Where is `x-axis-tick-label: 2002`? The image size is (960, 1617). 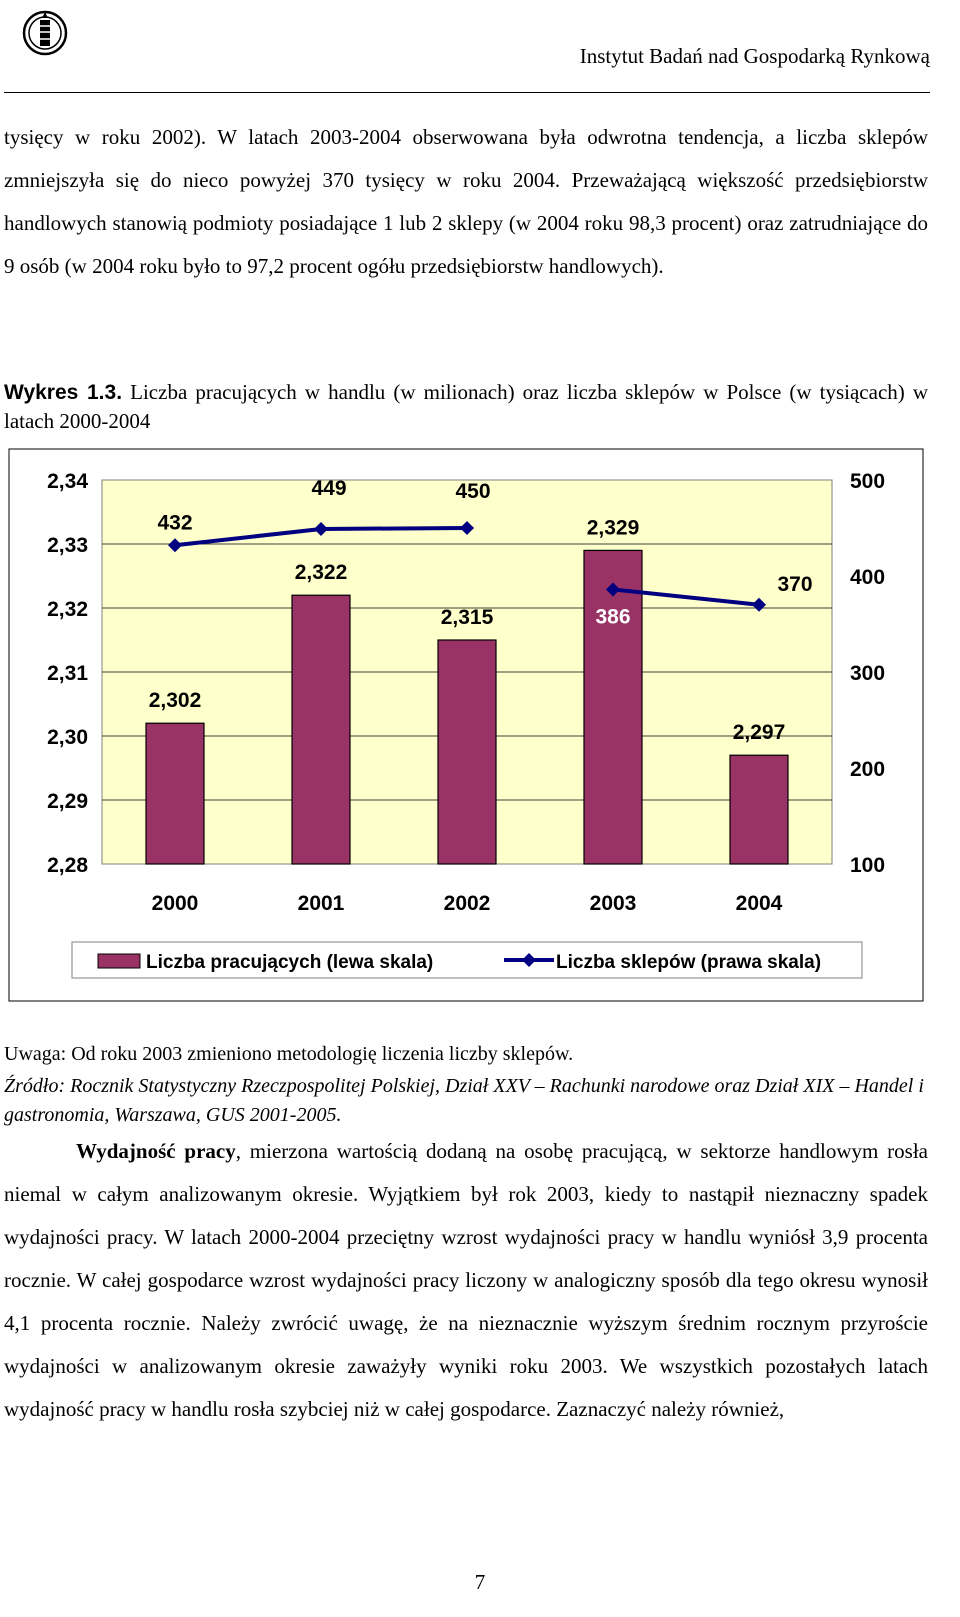
x-axis-tick-label: 2002 is located at coordinates (467, 903).